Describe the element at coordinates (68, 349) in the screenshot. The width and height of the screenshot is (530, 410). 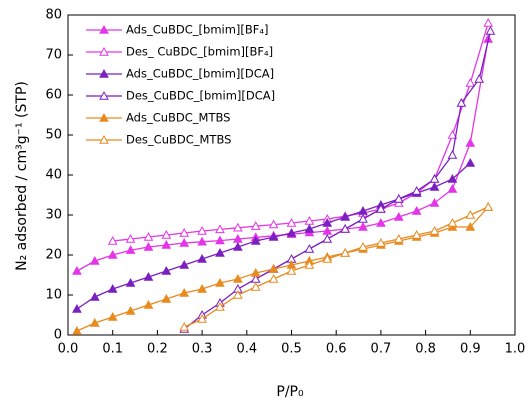
I see `x-tick-label: 0.0` at that location.